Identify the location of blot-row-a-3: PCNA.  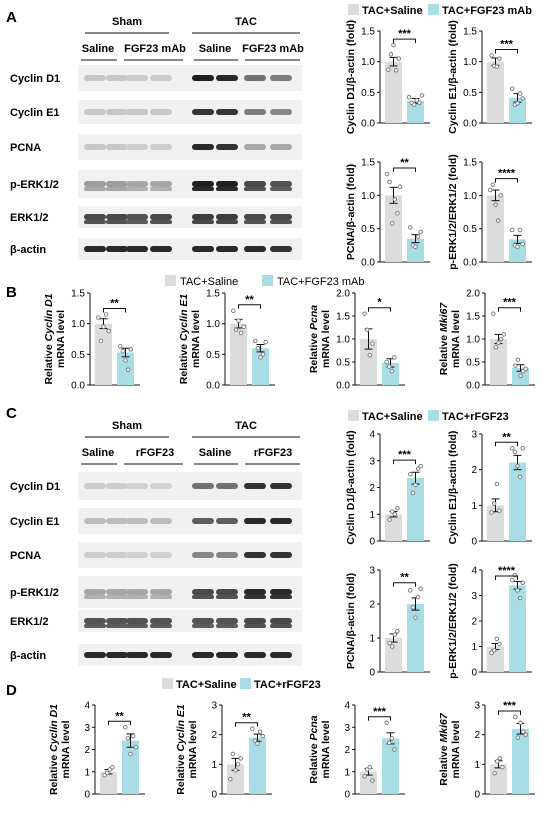
(156, 147).